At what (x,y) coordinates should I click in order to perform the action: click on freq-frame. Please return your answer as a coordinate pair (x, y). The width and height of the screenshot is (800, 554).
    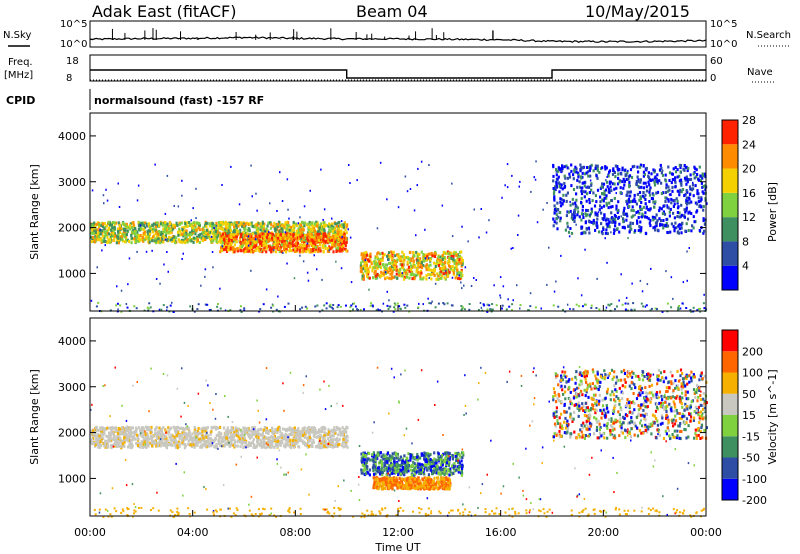
    Looking at the image, I should click on (398, 68).